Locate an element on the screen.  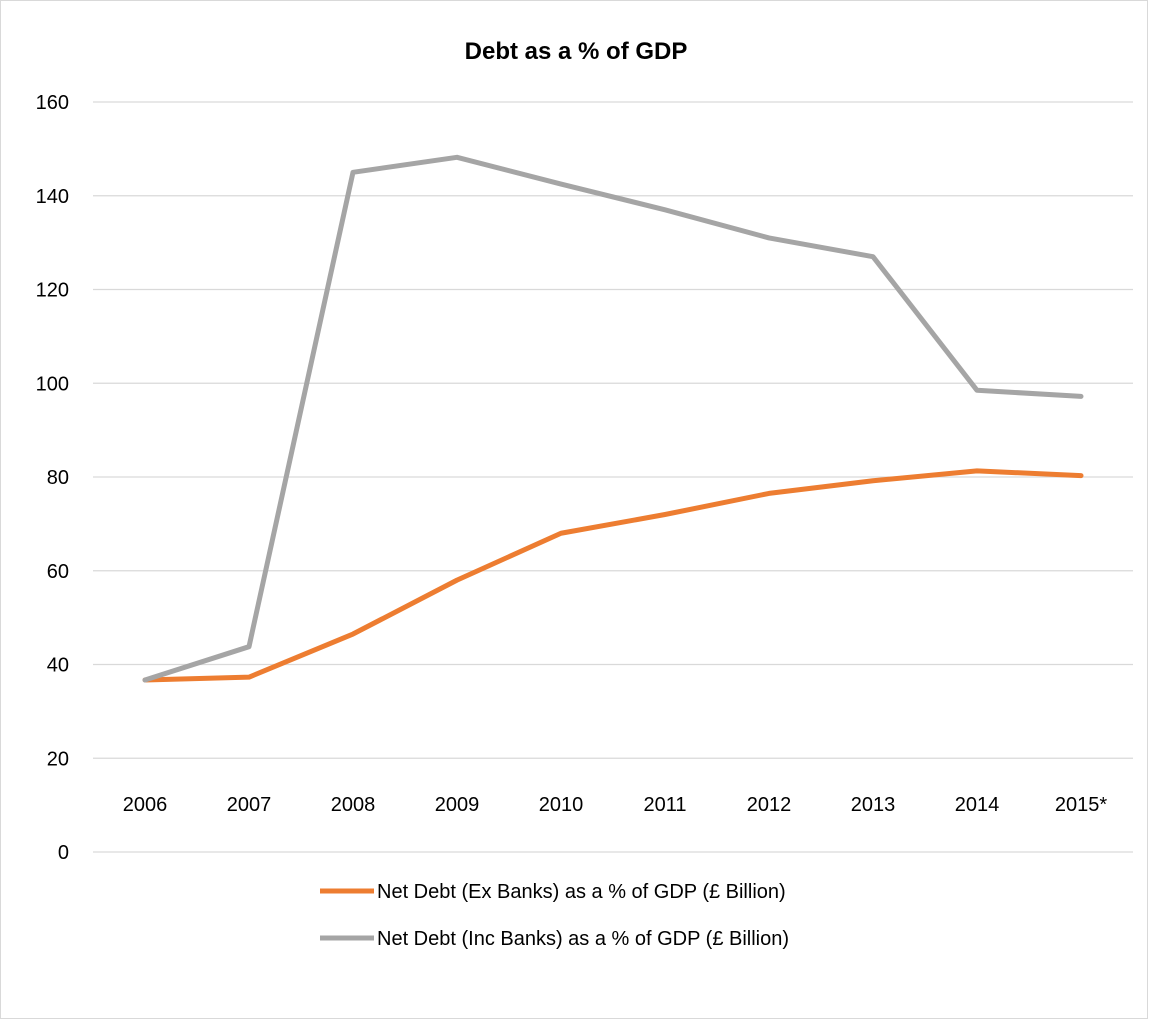
y-tick-label: 80 is located at coordinates (58, 478).